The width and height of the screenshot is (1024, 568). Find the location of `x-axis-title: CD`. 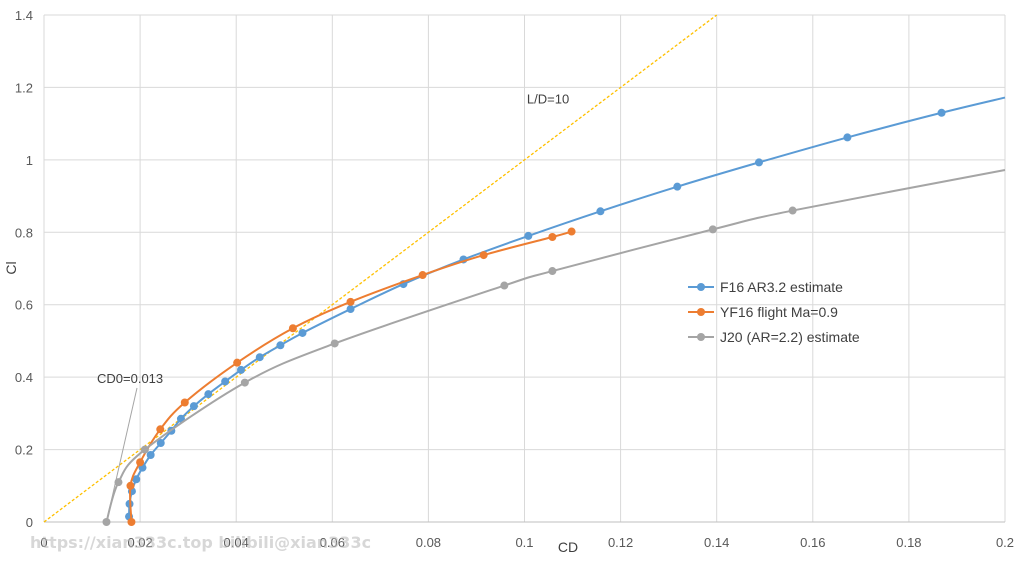

x-axis-title: CD is located at coordinates (568, 547).